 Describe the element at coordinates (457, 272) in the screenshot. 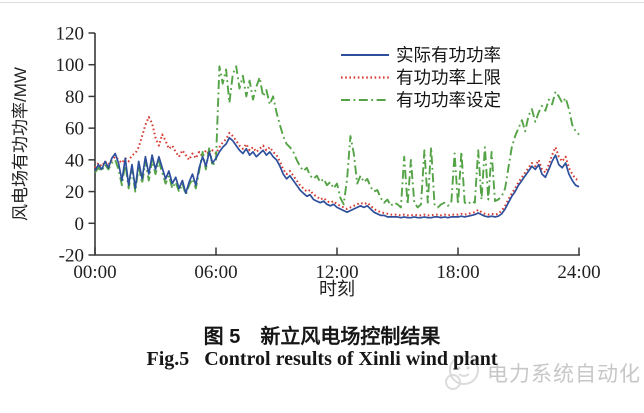

I see `x-tick-label: 18:00` at that location.